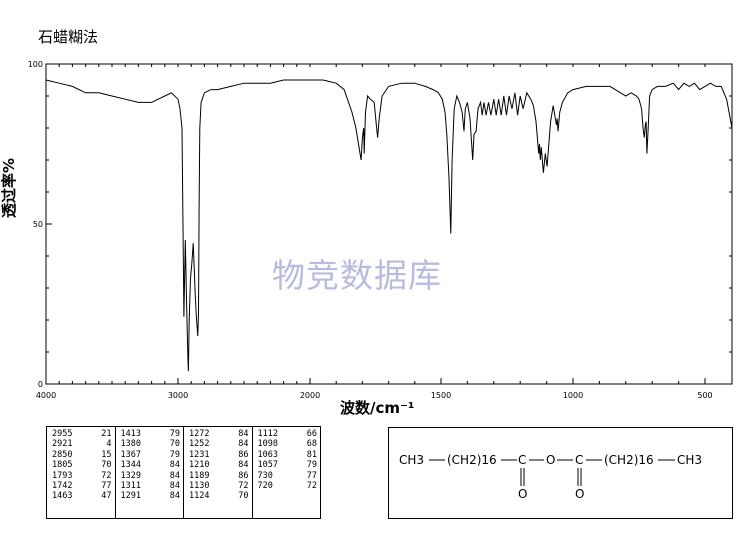 This screenshot has width=743, height=539. What do you see at coordinates (82, 496) in the screenshot?
I see `peak-row: 1463 47` at bounding box center [82, 496].